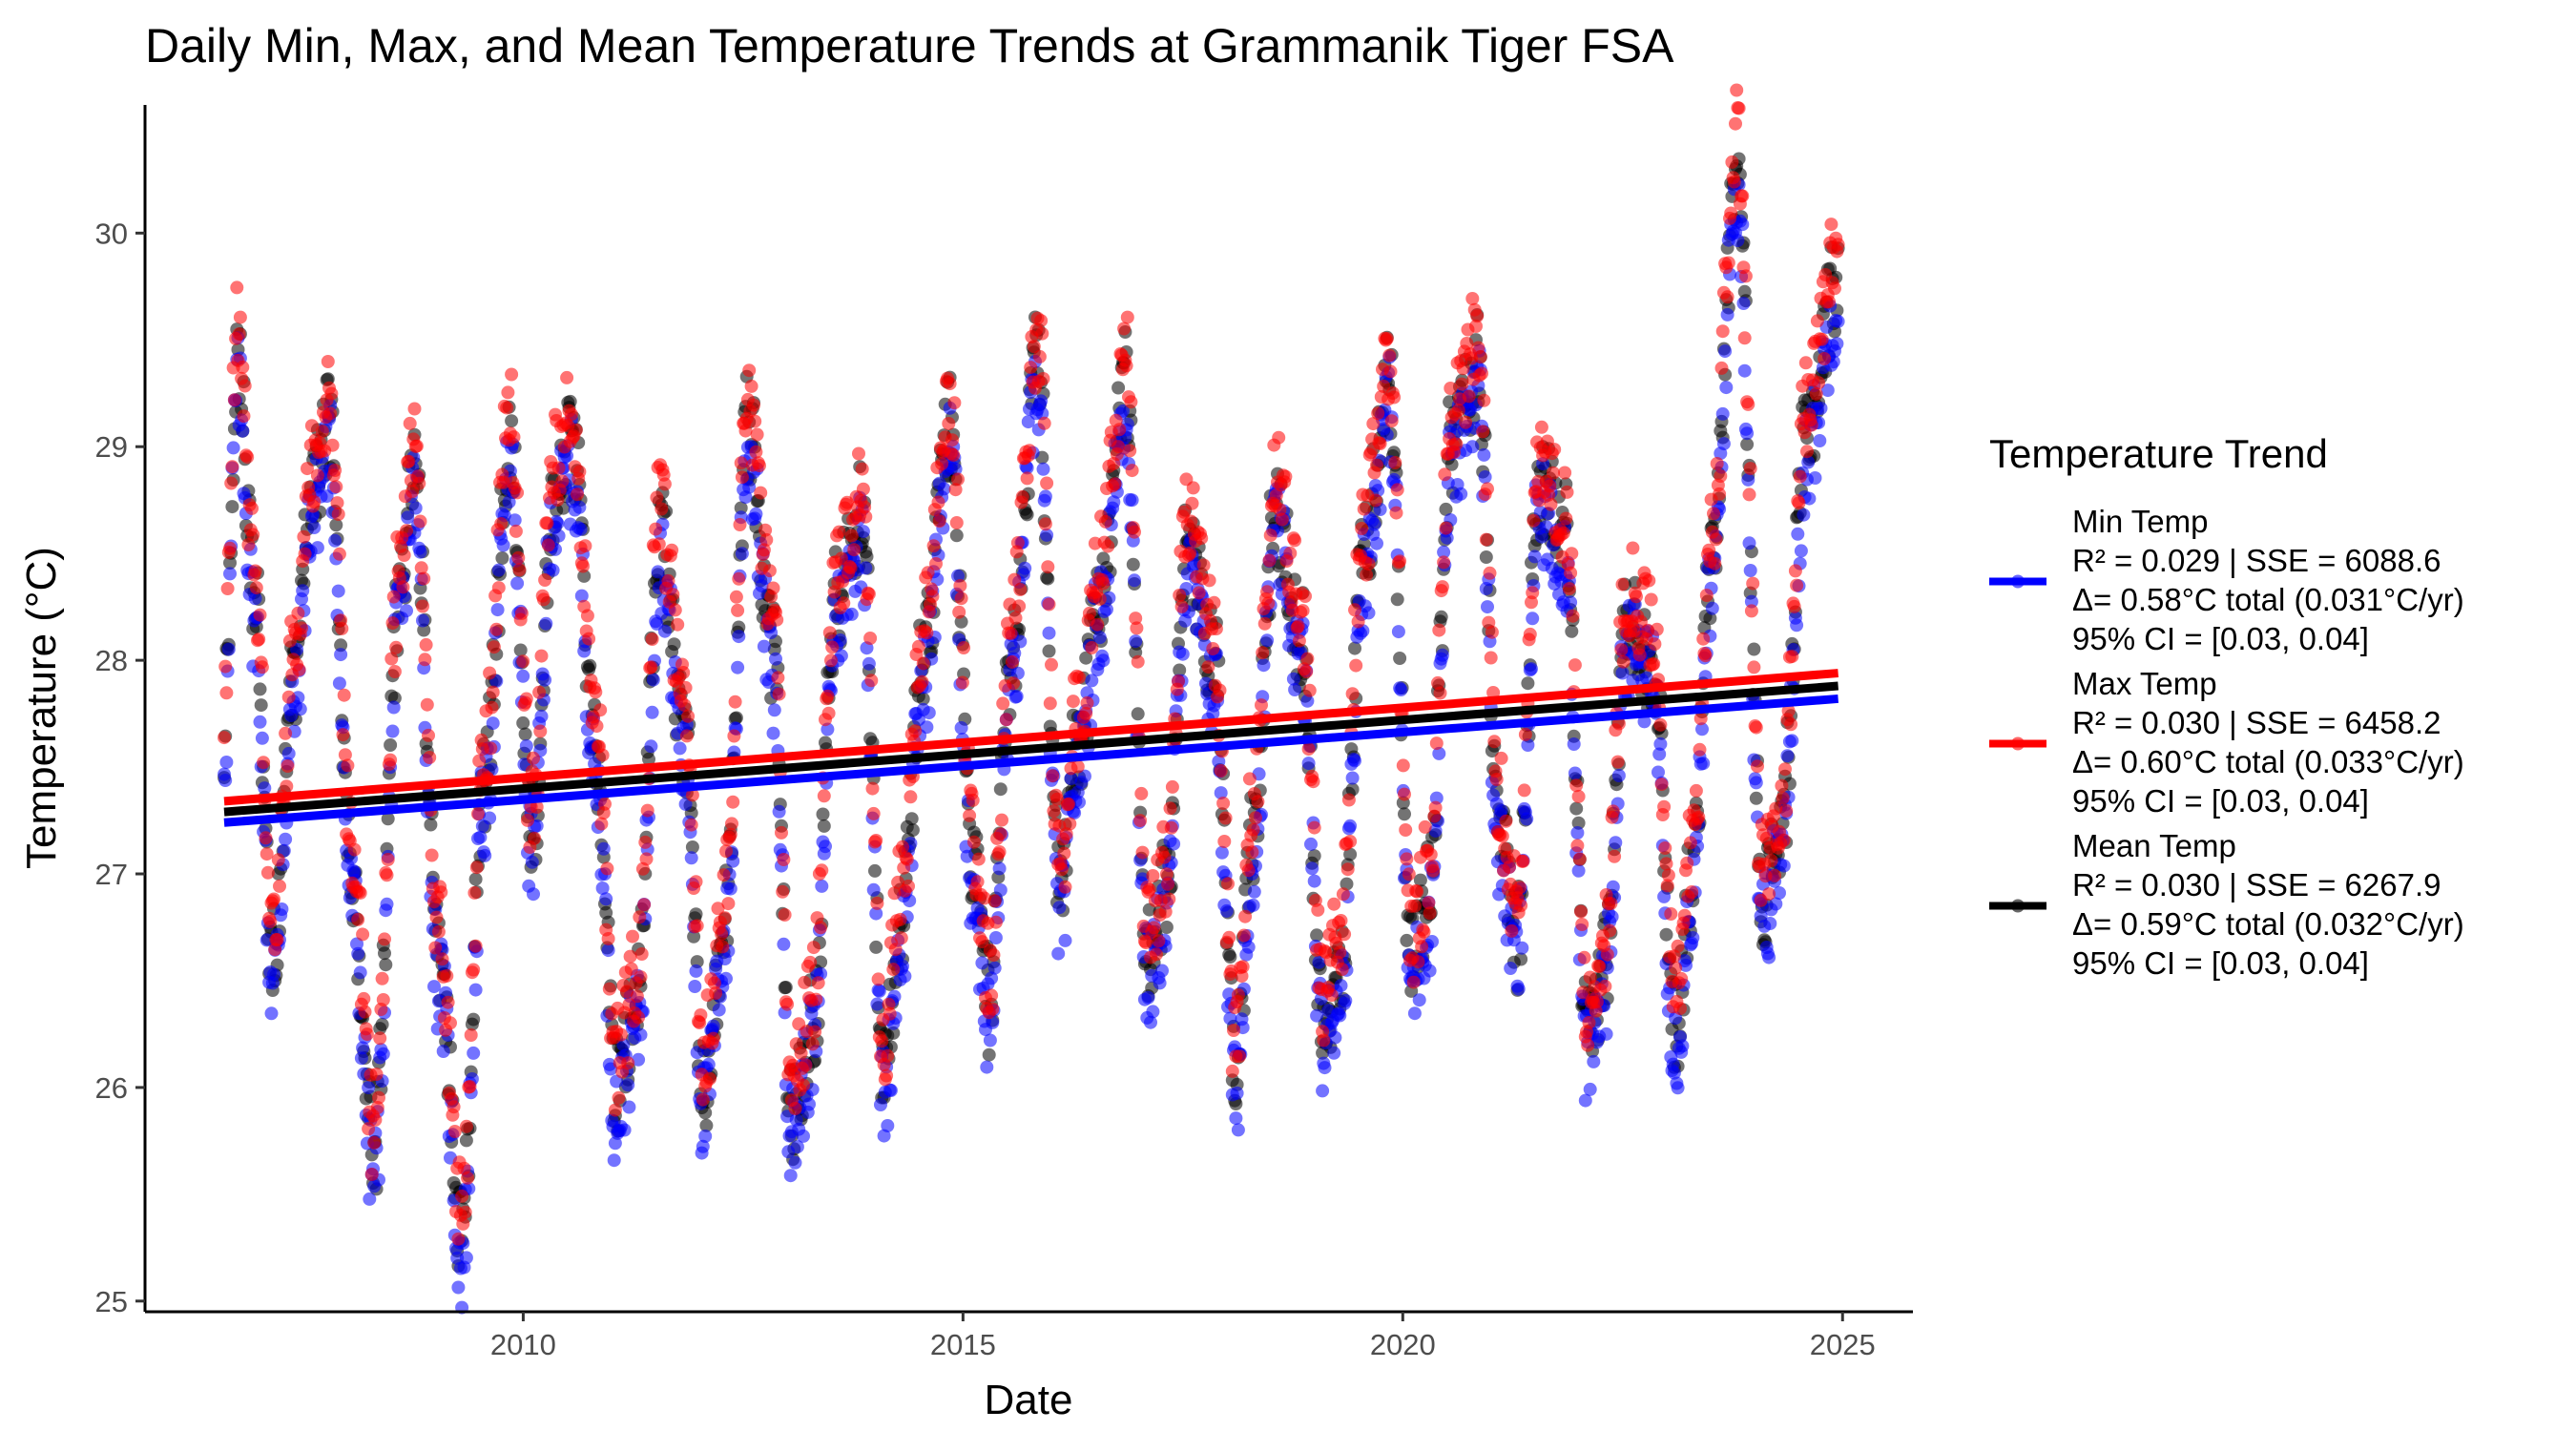 The image size is (2576, 1431). Describe the element at coordinates (2154, 846) in the screenshot. I see `legend-label: Mean Temp` at that location.